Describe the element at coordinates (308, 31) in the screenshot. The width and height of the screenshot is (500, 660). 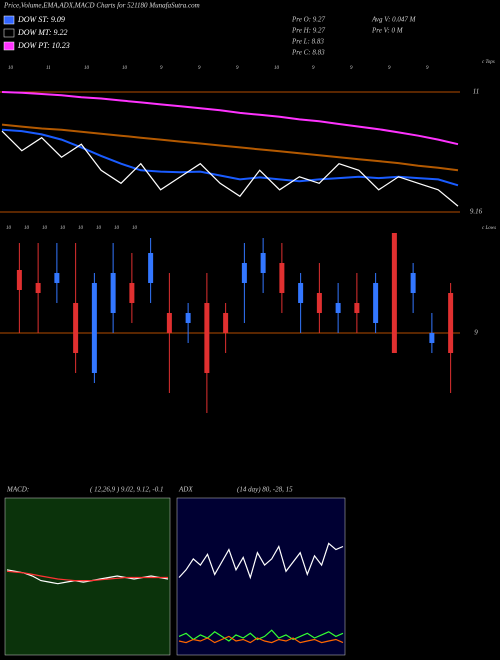
I see `info-text: Pre H: 9.27` at that location.